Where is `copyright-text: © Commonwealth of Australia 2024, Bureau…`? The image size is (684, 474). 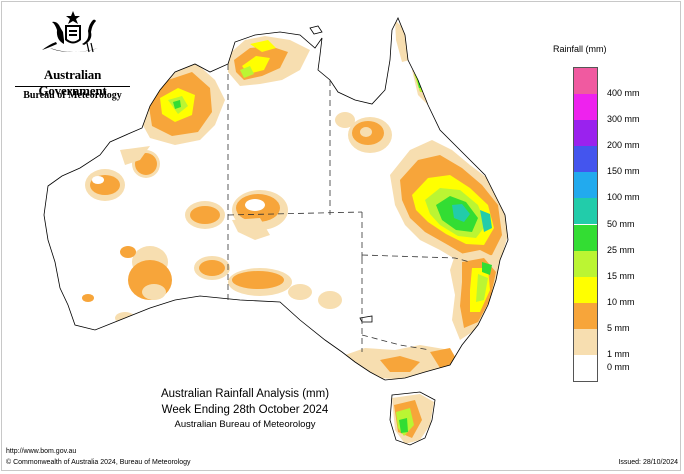
copyright-text: © Commonwealth of Australia 2024, Bureau… is located at coordinates (98, 462).